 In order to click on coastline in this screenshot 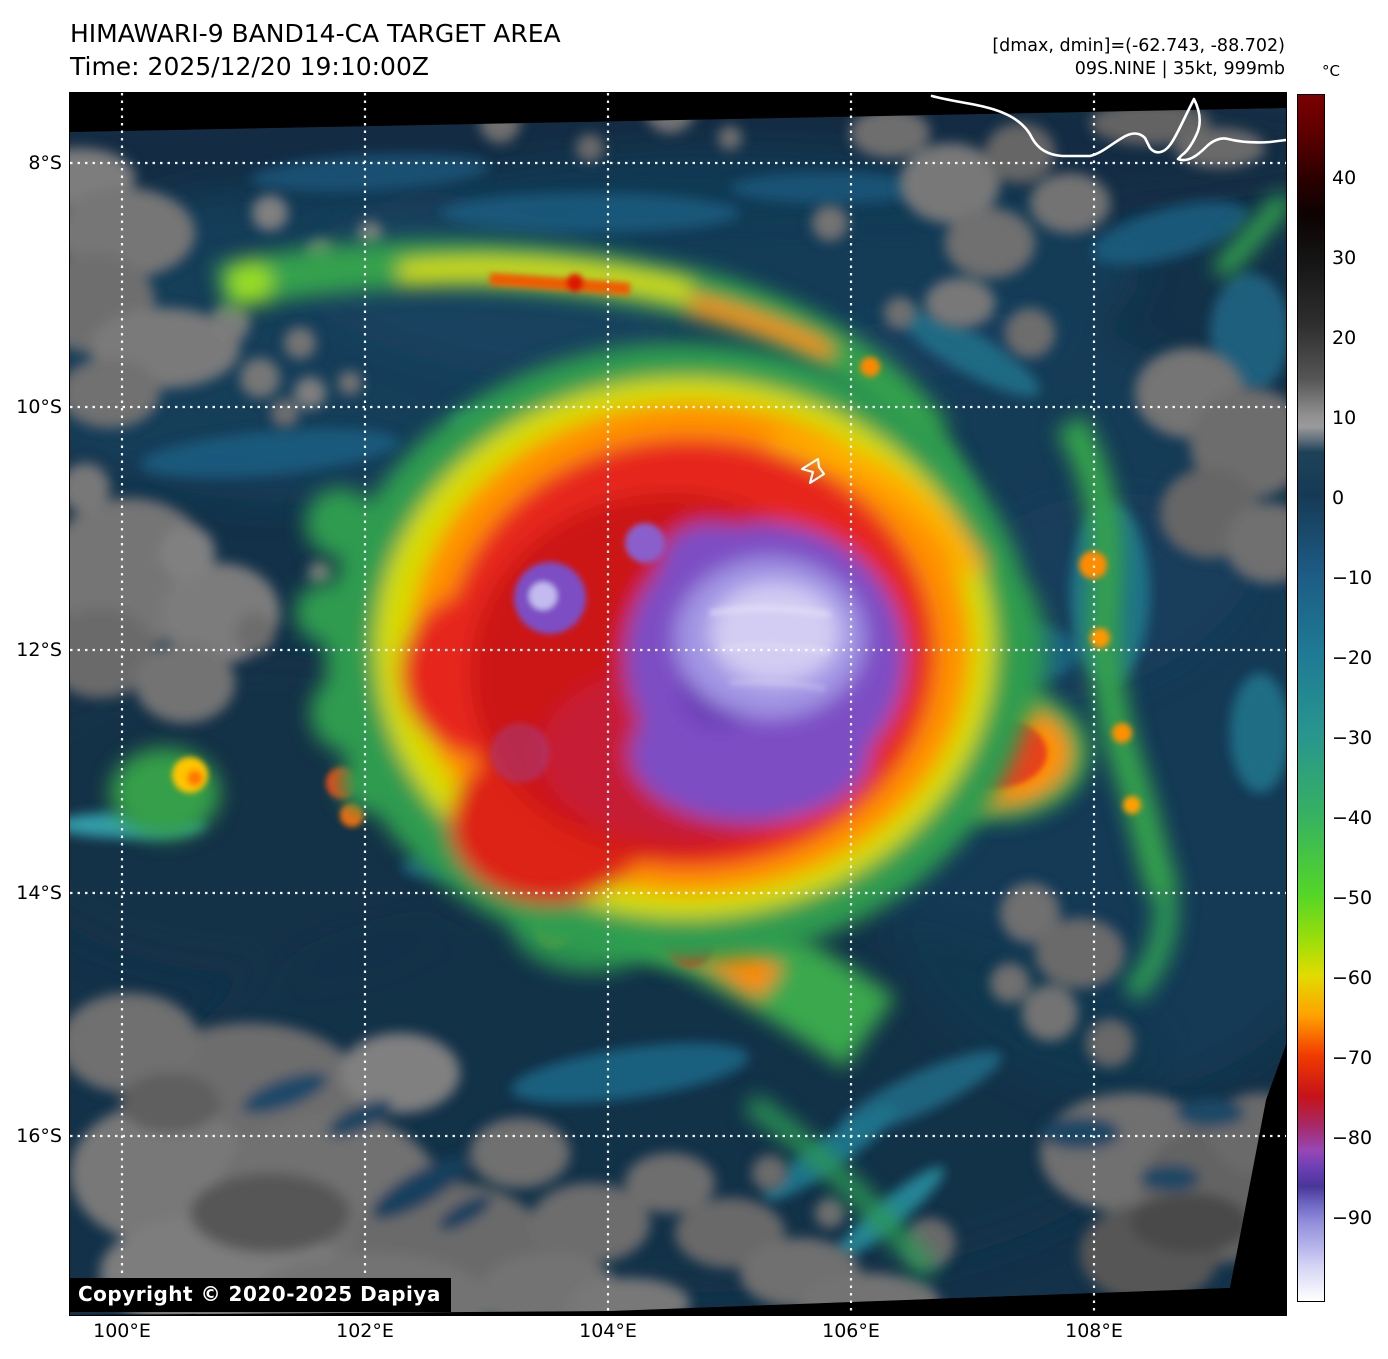, I will do `click(1108, 128)`.